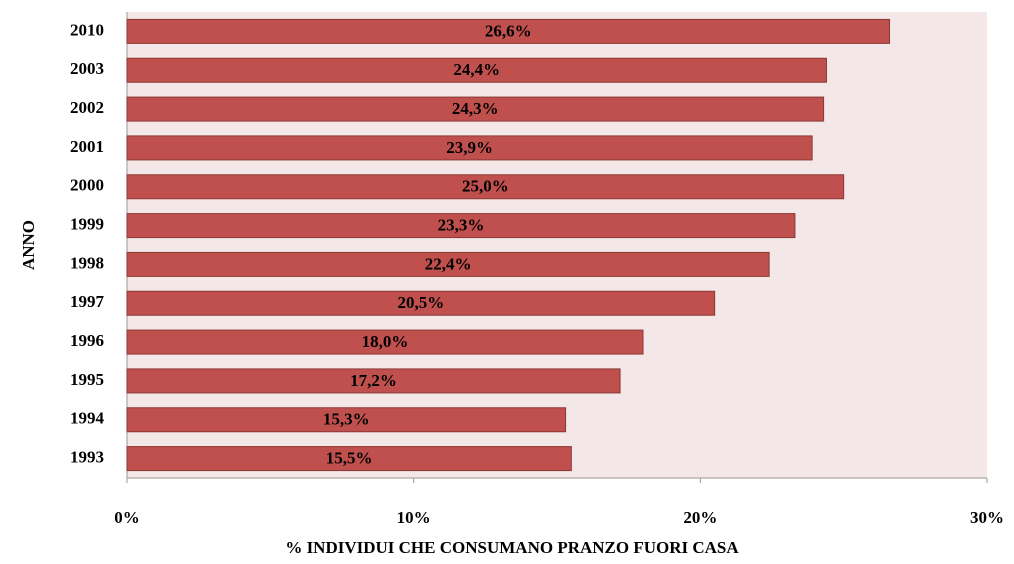 This screenshot has height=564, width=1014. I want to click on data-label: 25,0%, so click(485, 186).